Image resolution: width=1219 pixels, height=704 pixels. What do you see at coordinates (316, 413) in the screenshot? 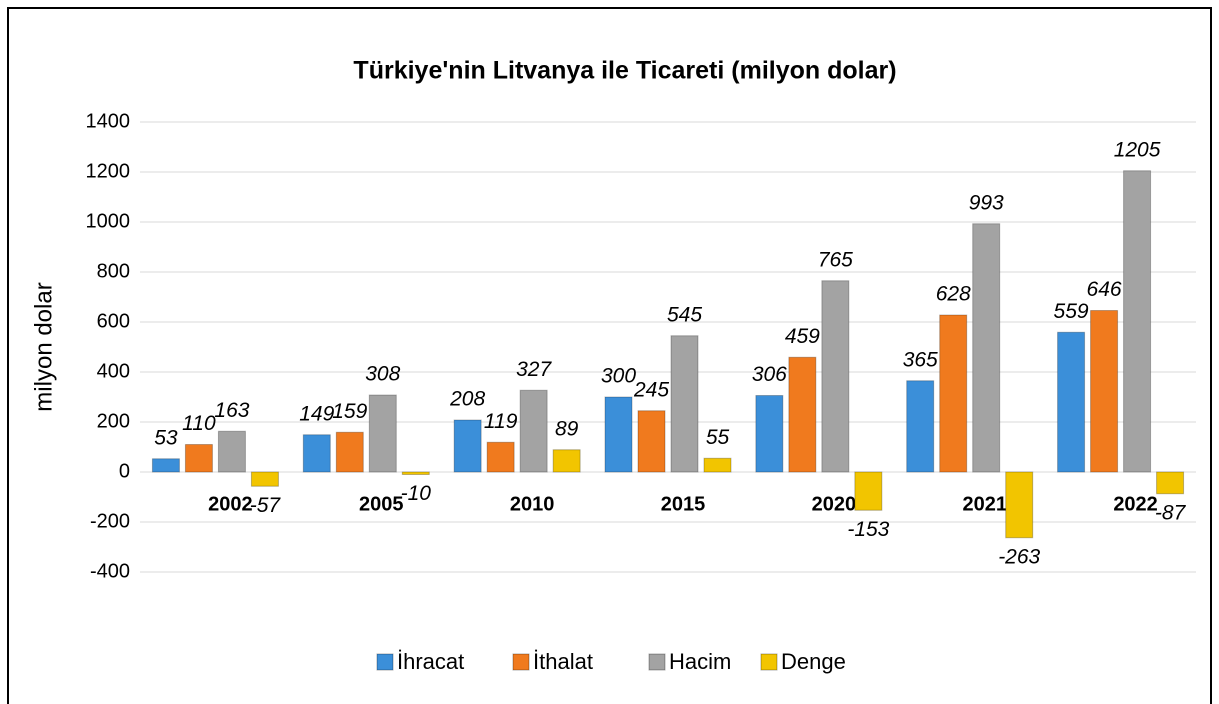
I see `data-label: 149` at bounding box center [316, 413].